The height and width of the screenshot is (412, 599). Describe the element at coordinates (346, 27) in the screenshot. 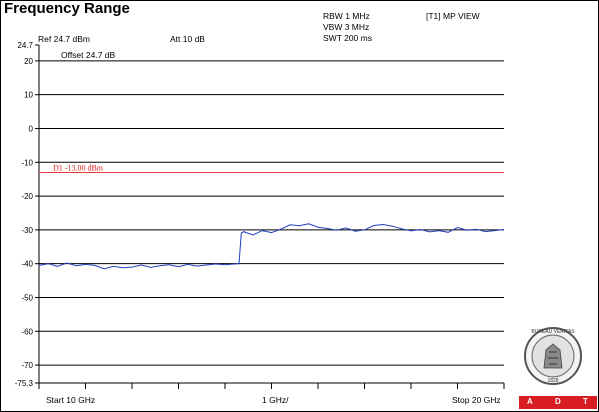

I see `vbw-label: VBW 3 MHz` at that location.